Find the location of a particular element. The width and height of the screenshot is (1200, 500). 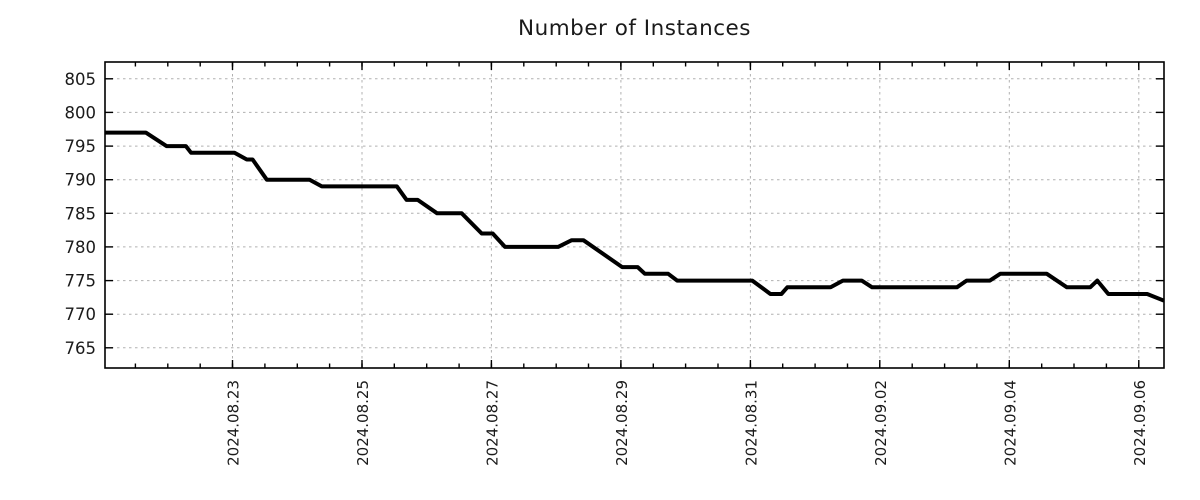

y-tick-label: 765 is located at coordinates (81, 348).